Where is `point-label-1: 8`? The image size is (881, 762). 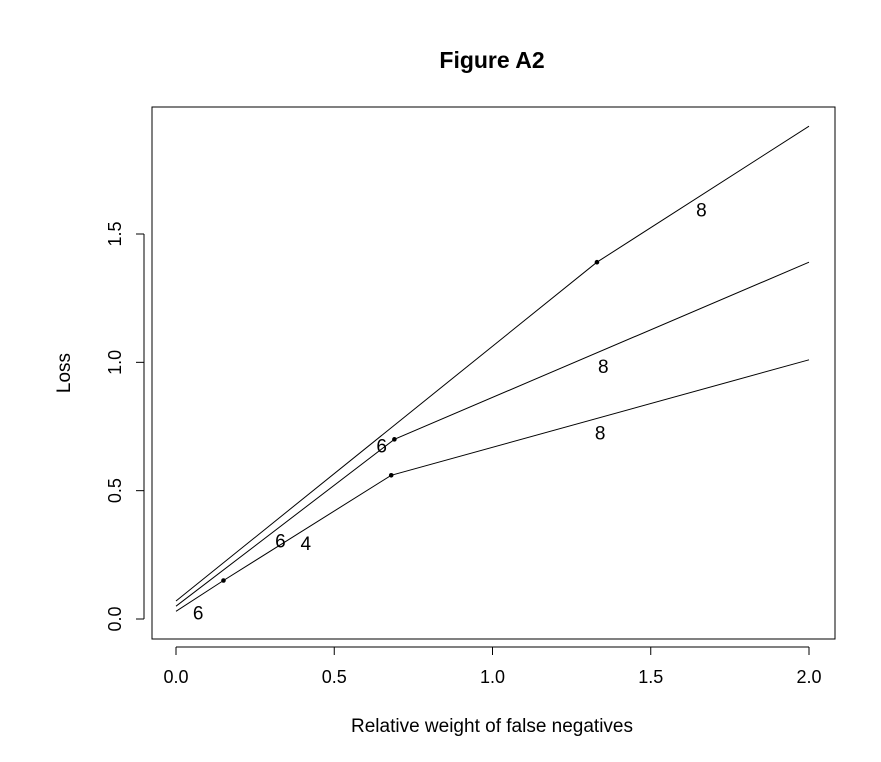 point-label-1: 8 is located at coordinates (701, 210).